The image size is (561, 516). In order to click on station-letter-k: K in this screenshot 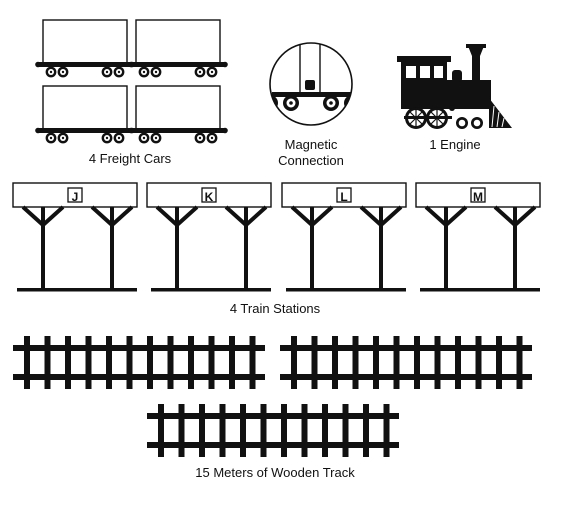, I will do `click(209, 197)`.